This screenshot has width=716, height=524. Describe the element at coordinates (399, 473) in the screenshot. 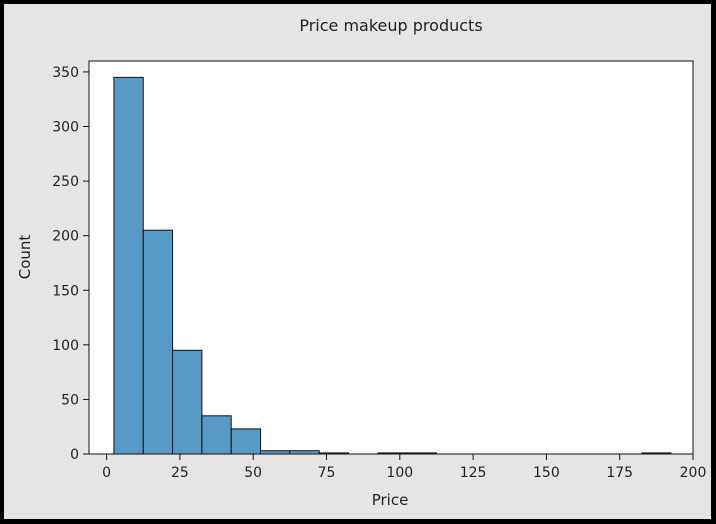

I see `x-tick-label: 100` at that location.